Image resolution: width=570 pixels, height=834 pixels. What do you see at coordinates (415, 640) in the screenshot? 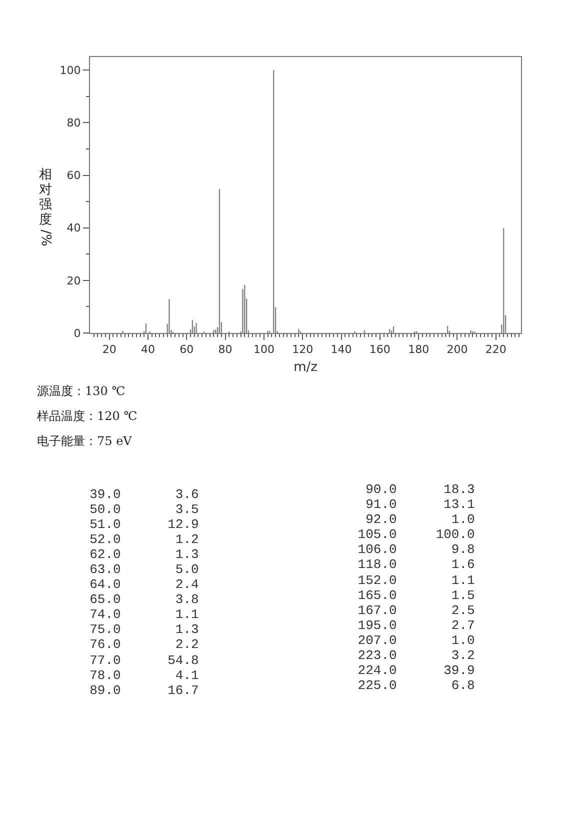
I see `text: 207.0 1.0` at bounding box center [415, 640].